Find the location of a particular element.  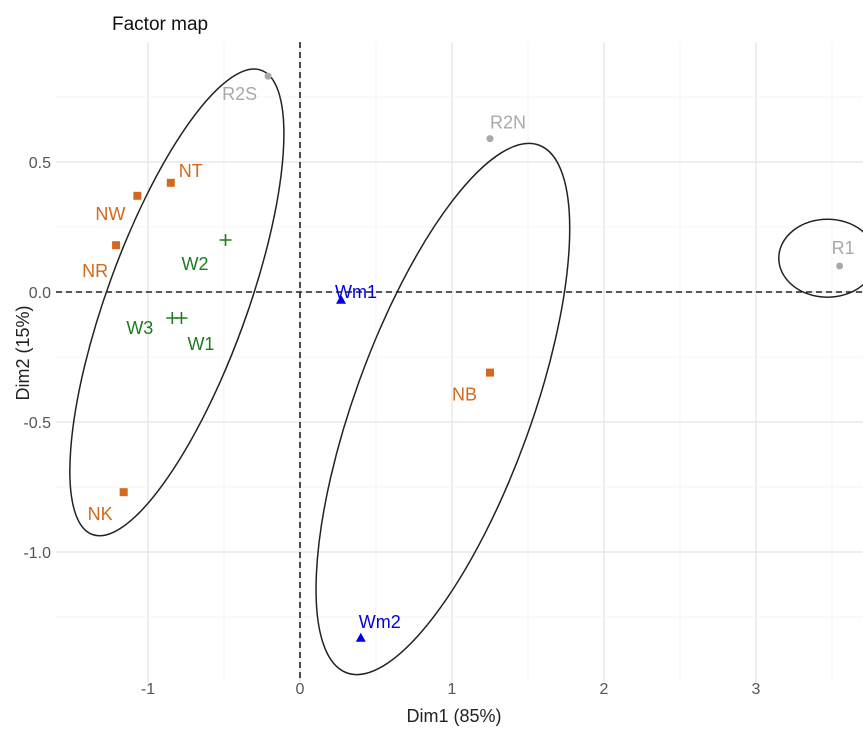

point-label-nt: NT is located at coordinates (191, 171).